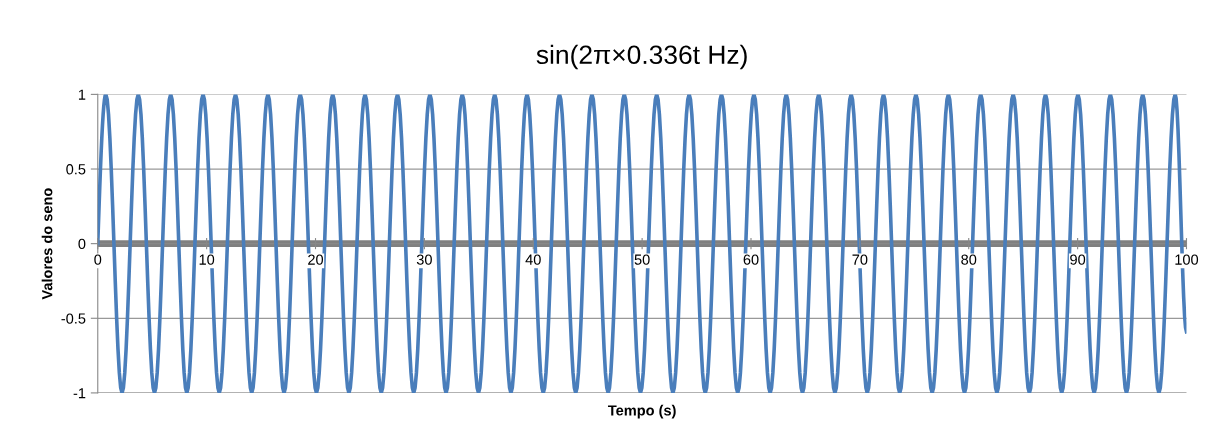  Describe the element at coordinates (82, 244) in the screenshot. I see `y-tick-label: 0` at that location.